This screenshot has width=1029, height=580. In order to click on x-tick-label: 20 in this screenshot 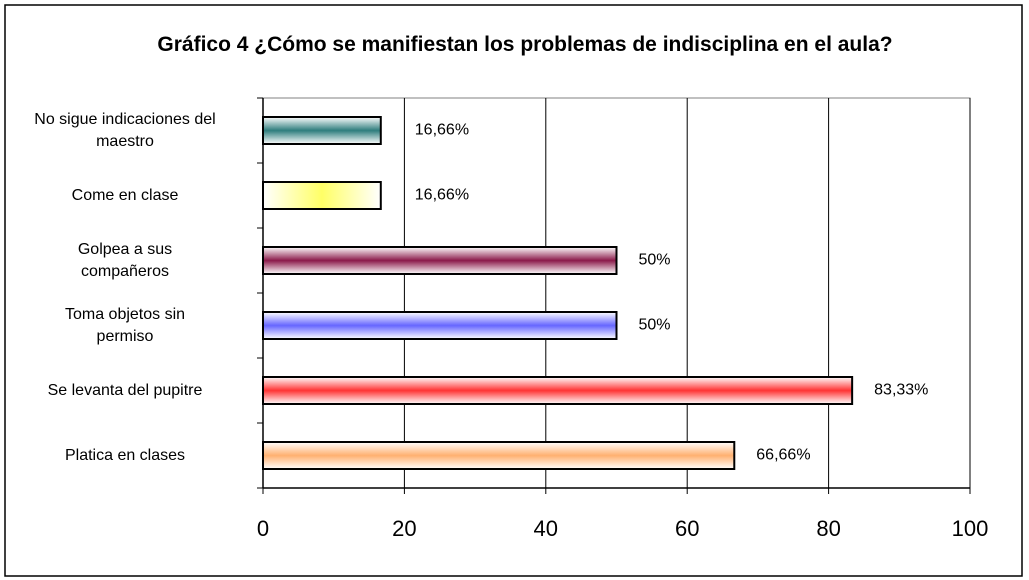, I will do `click(404, 528)`.